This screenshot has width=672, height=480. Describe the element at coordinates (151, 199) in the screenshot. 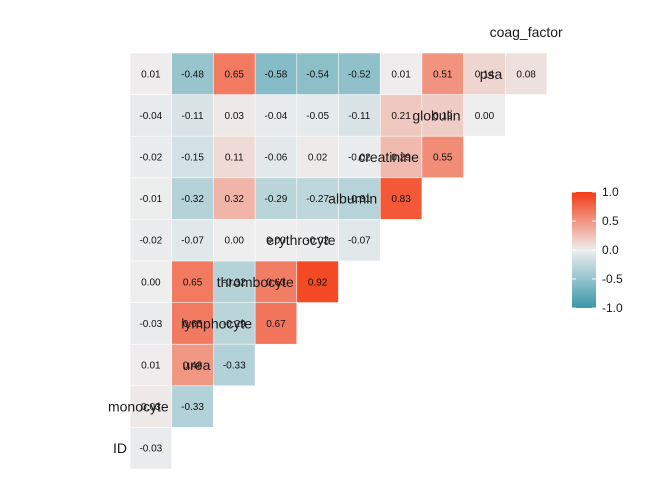

I see `heatmap-cell-creatinine-ID` at that location.